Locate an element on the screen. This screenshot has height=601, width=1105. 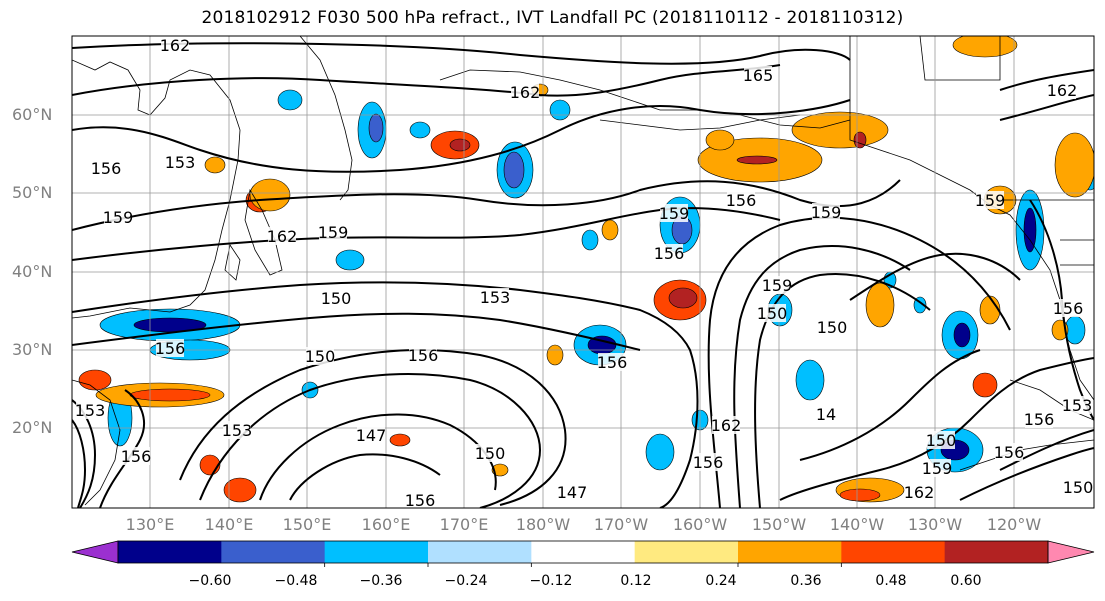
lon-label: 140°W is located at coordinates (857, 524).